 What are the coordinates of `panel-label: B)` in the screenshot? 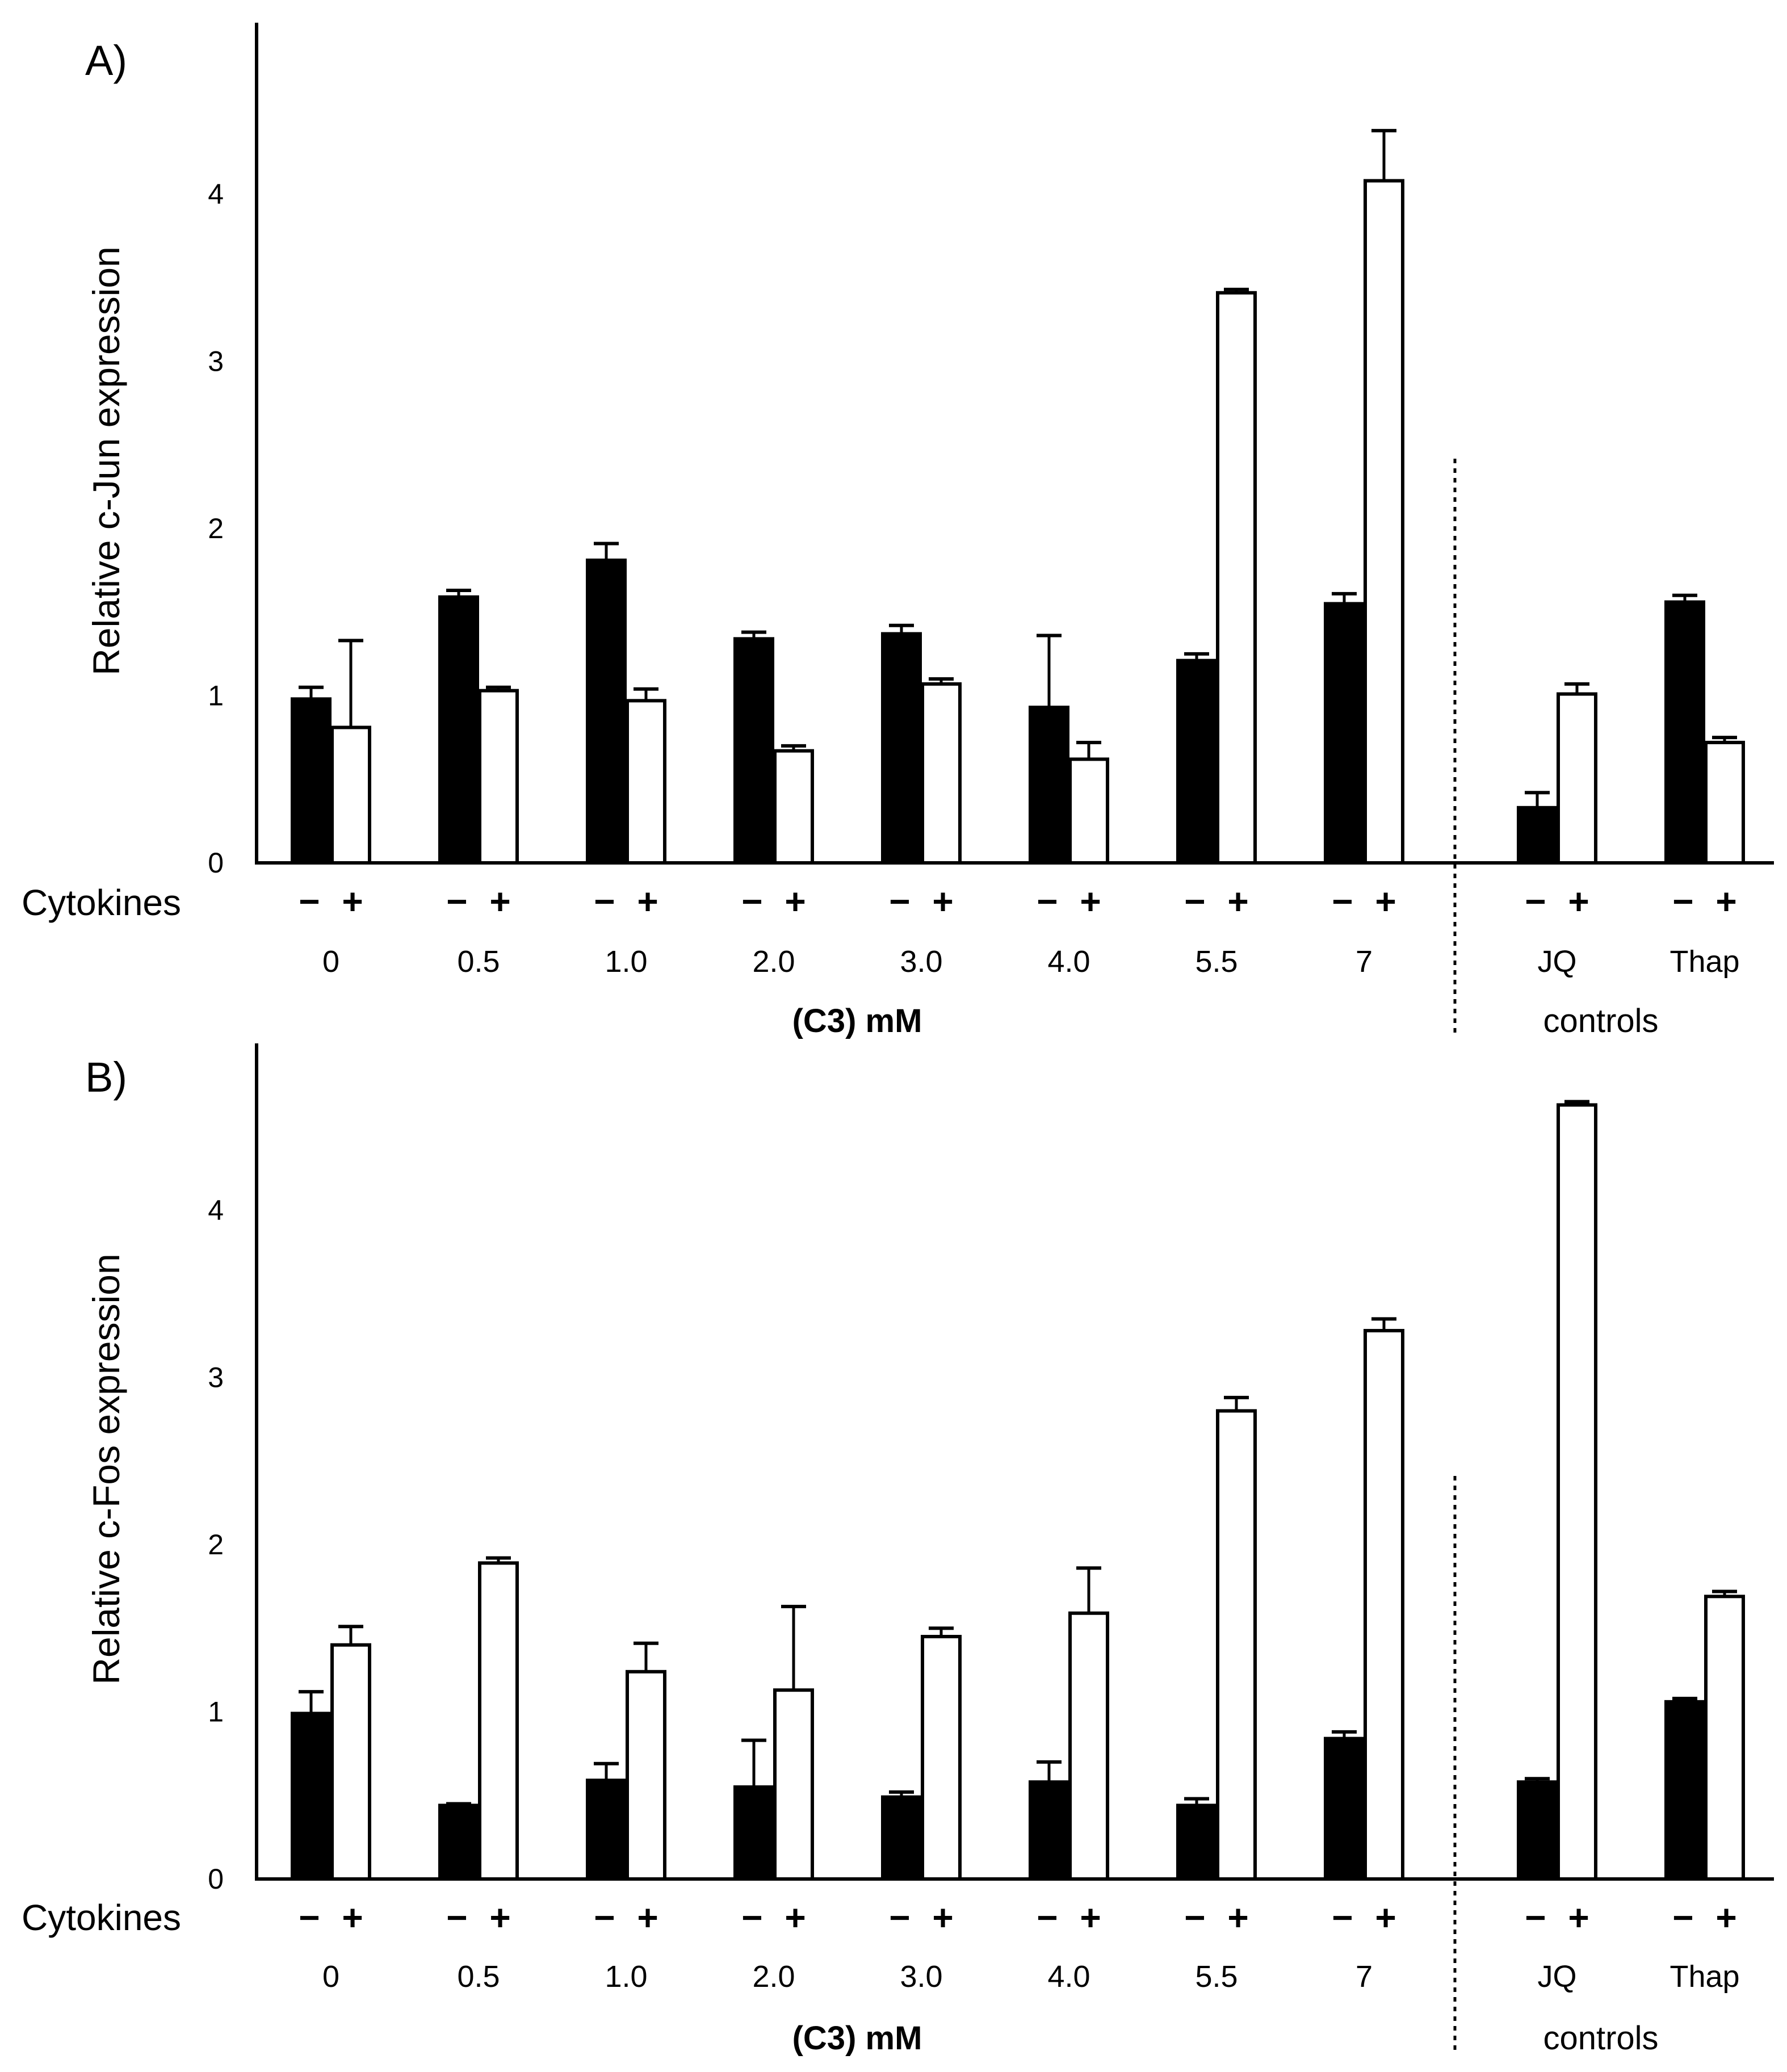 It's located at (106, 1077).